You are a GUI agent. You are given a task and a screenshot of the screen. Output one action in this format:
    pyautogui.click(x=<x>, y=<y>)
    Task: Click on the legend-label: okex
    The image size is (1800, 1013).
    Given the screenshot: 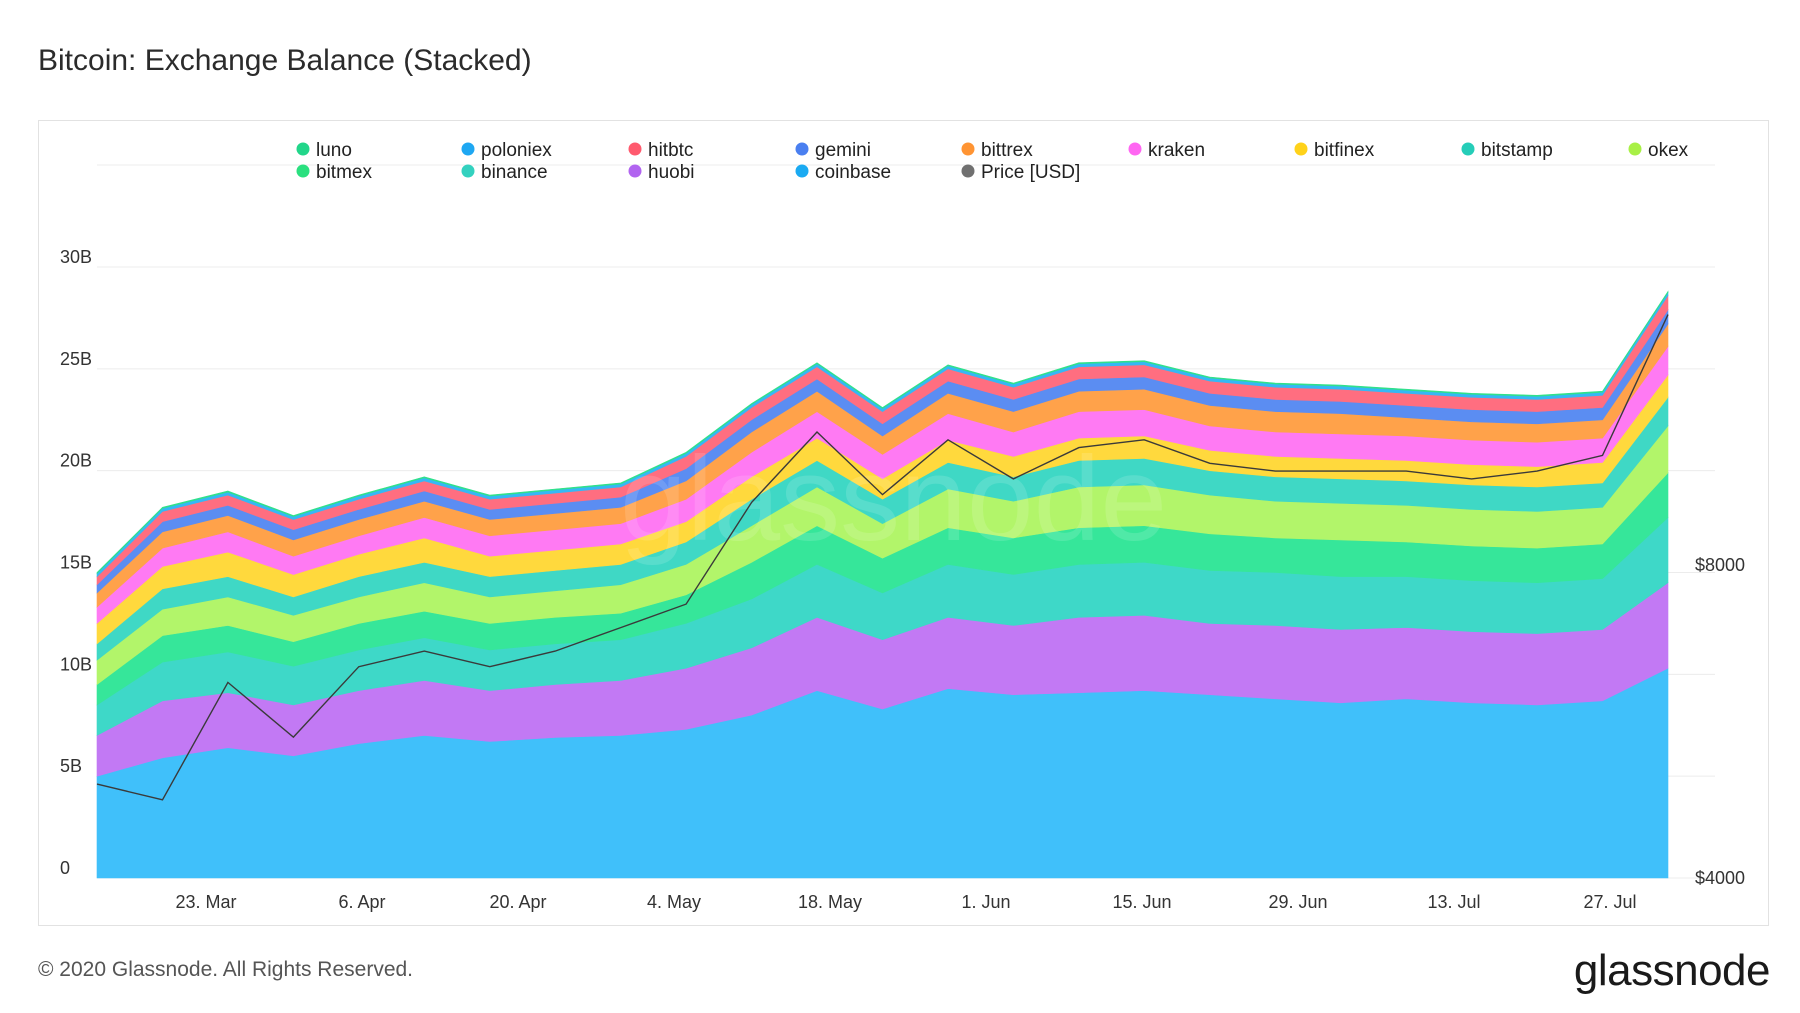 What is the action you would take?
    pyautogui.click(x=1668, y=150)
    